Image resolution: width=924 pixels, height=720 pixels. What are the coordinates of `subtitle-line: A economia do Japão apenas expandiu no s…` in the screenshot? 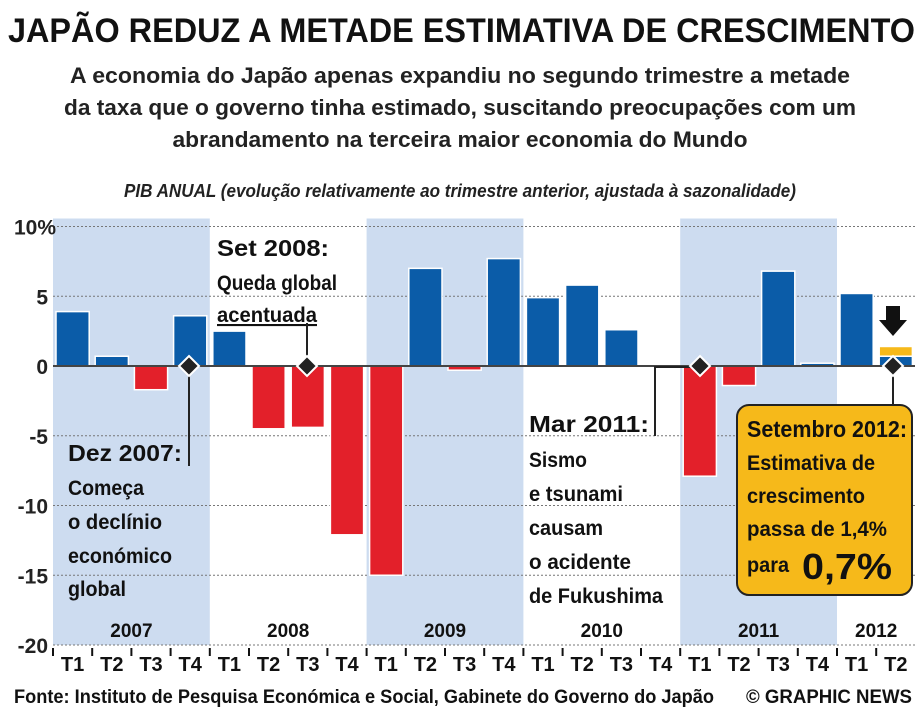 It's located at (460, 75).